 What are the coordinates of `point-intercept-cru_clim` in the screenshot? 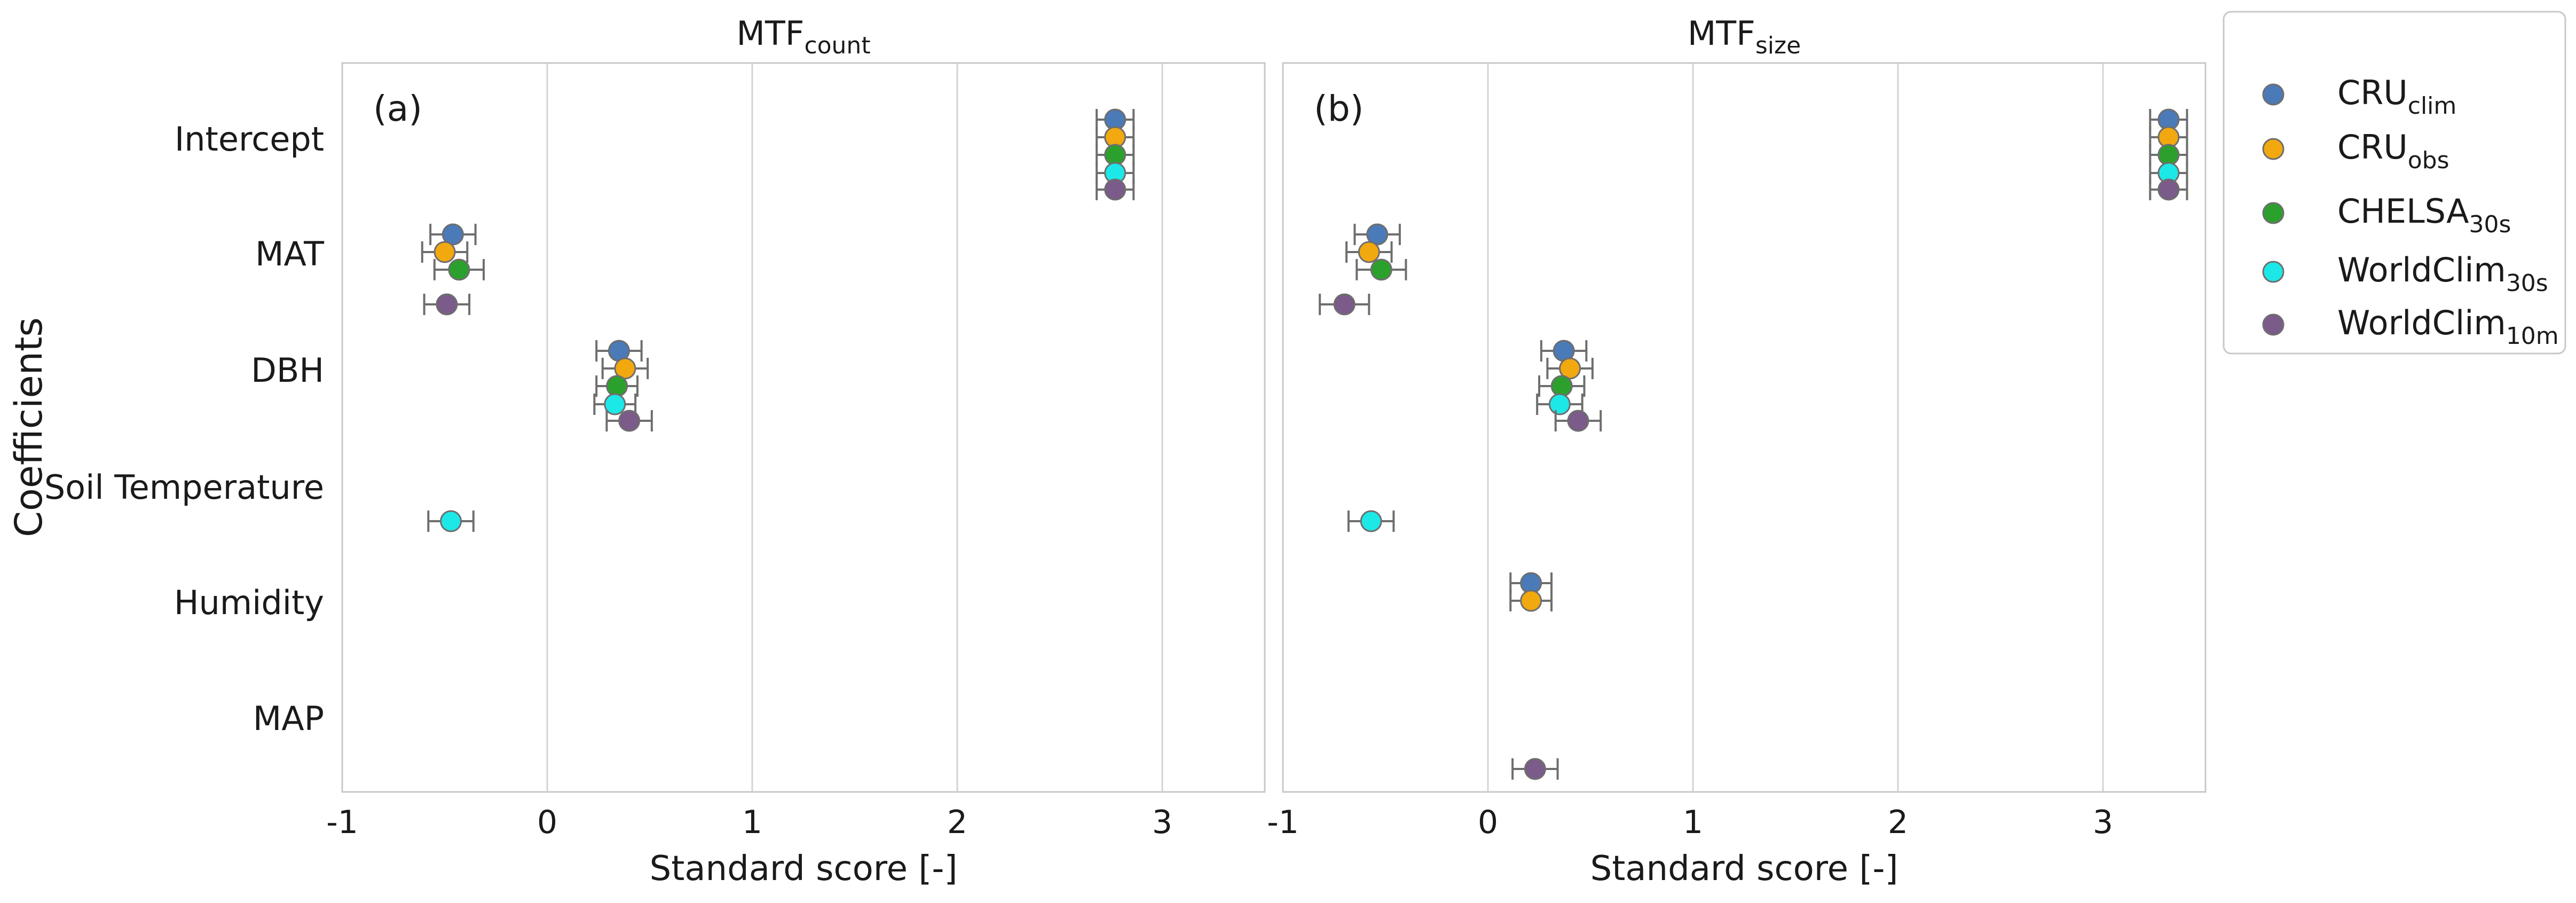 It's located at (1116, 120).